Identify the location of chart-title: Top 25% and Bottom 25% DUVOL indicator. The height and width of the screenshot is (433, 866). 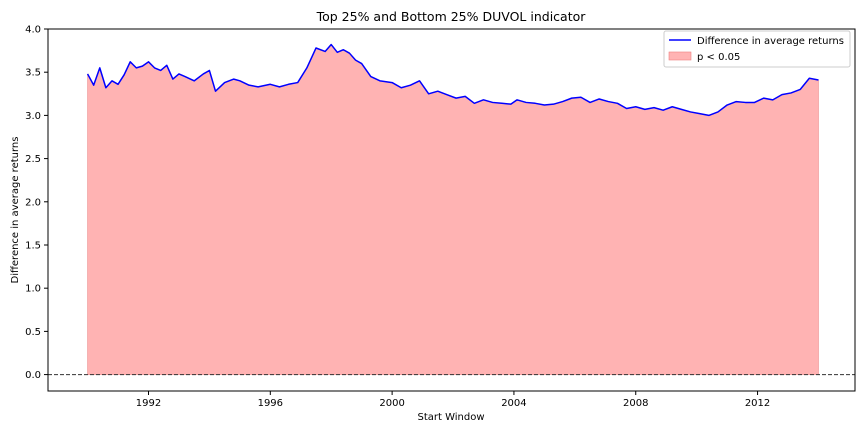
(451, 16).